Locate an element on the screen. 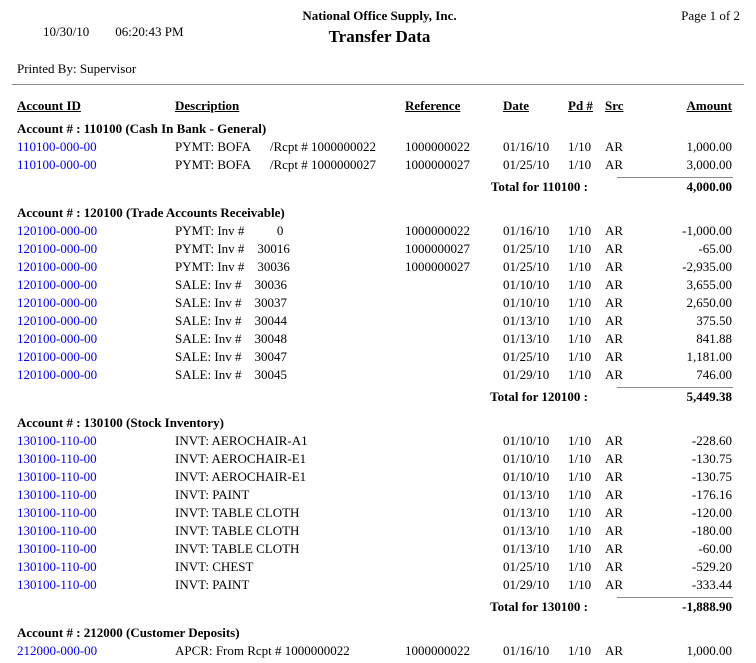  section-total-row: Total for 110100 : 4,000.00 is located at coordinates (378, 187).